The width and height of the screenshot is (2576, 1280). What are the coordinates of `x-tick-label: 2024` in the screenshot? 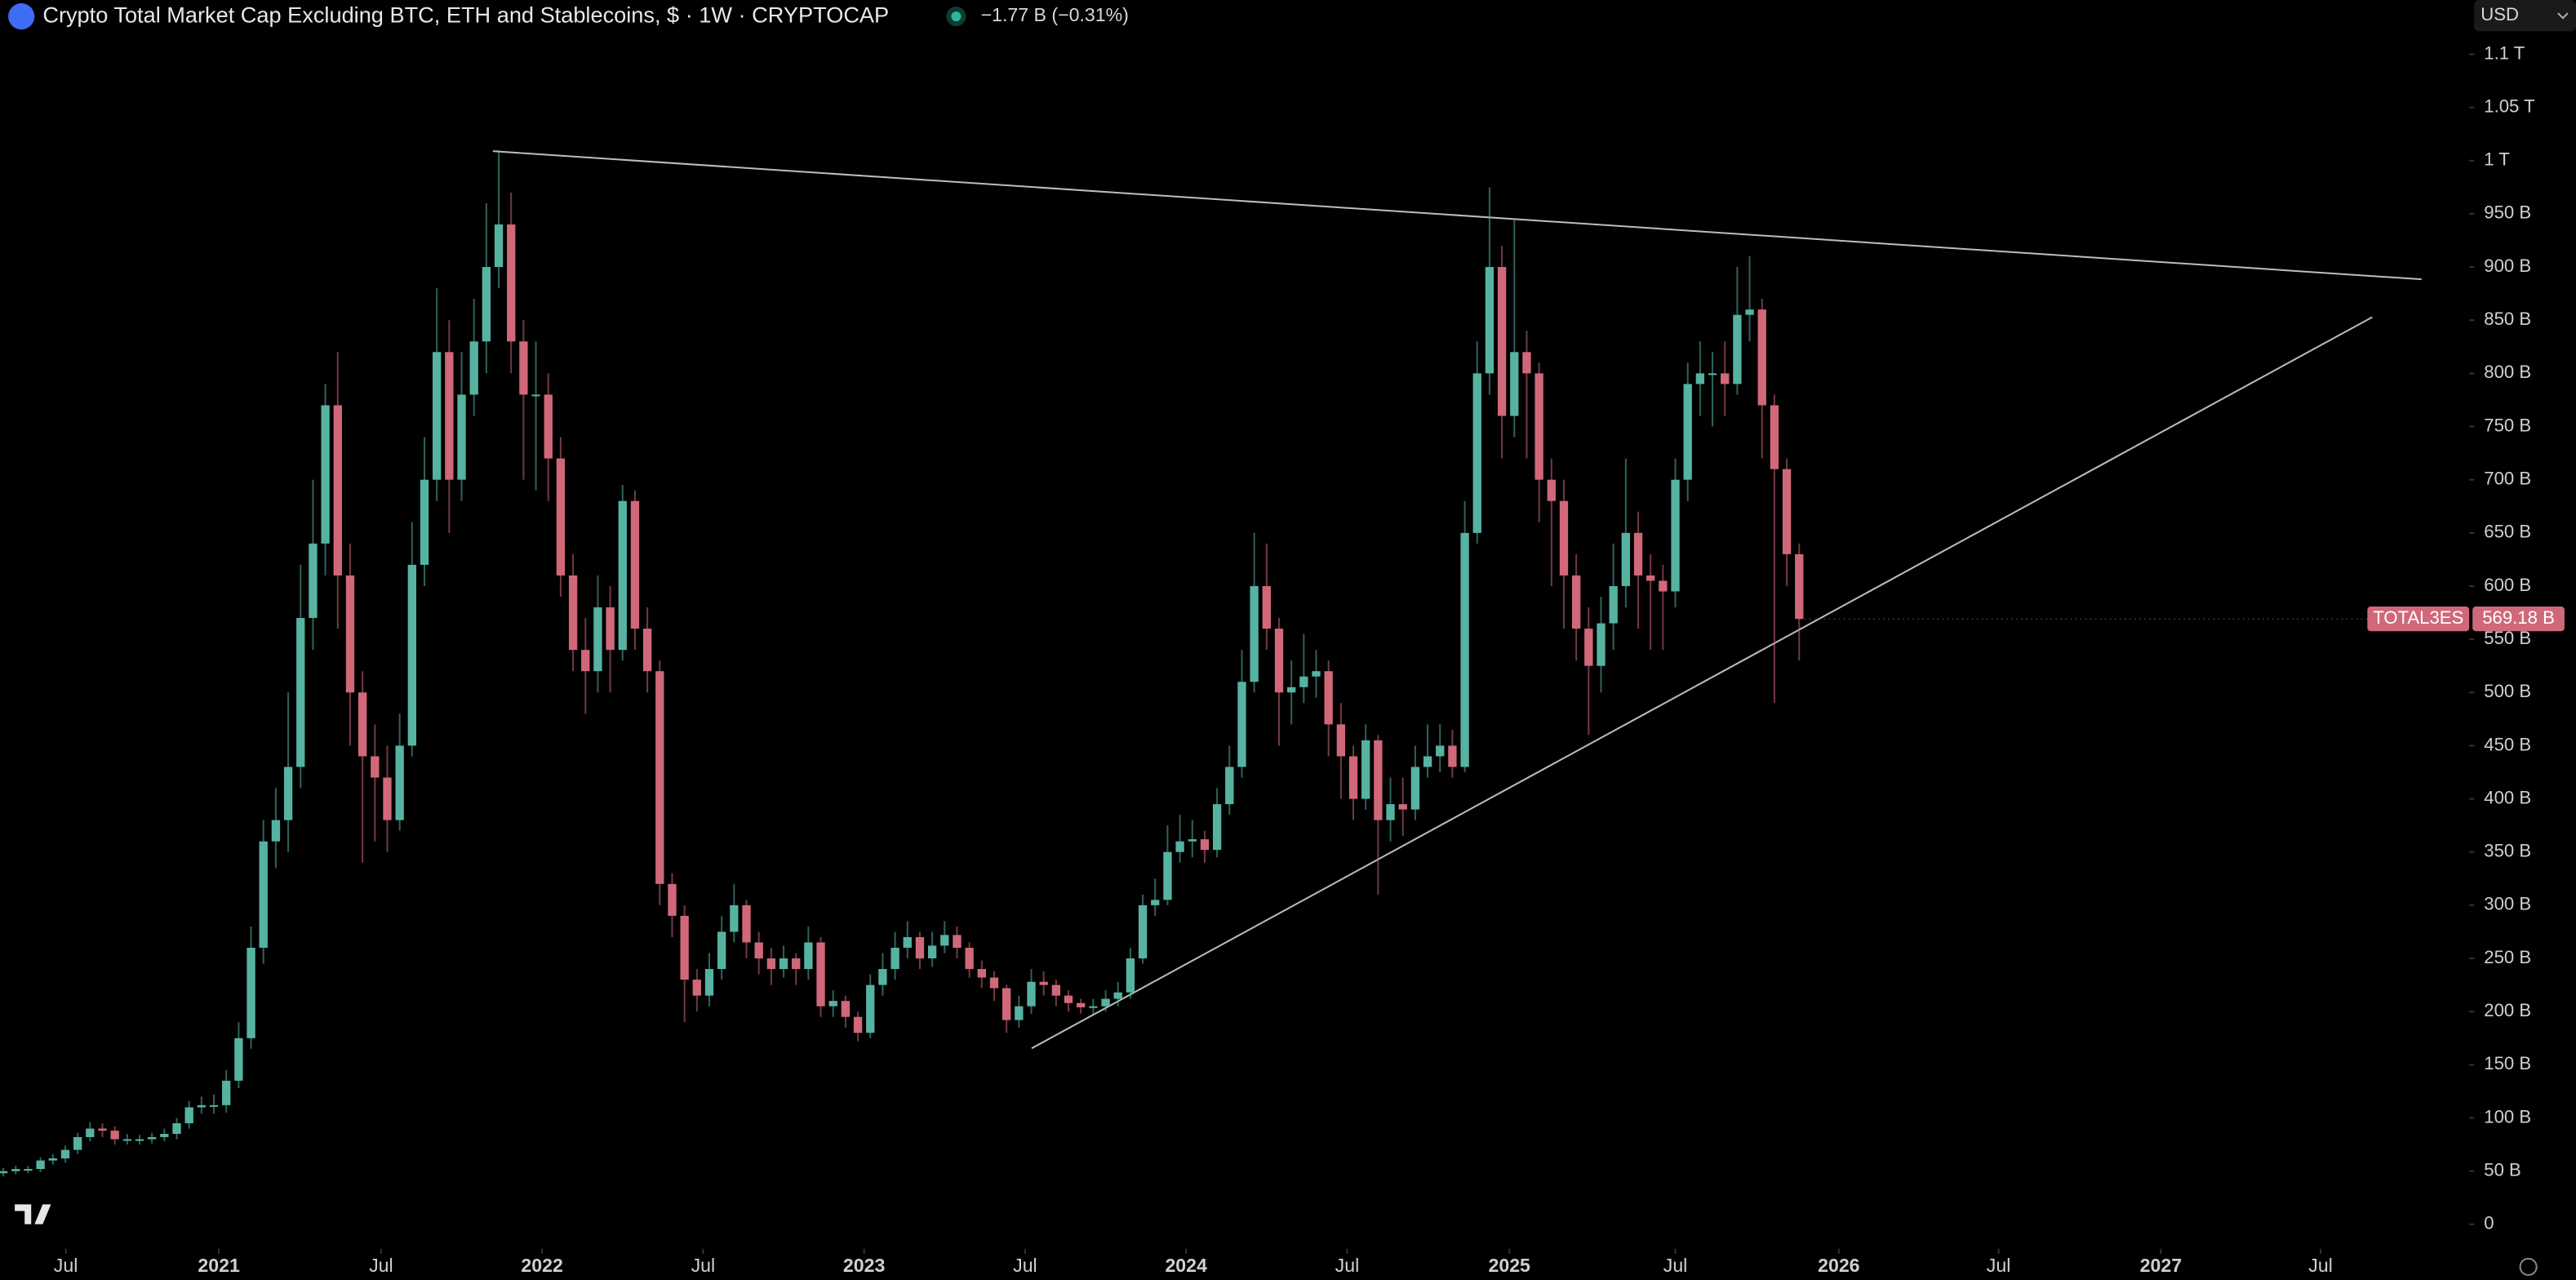 It's located at (1186, 1266).